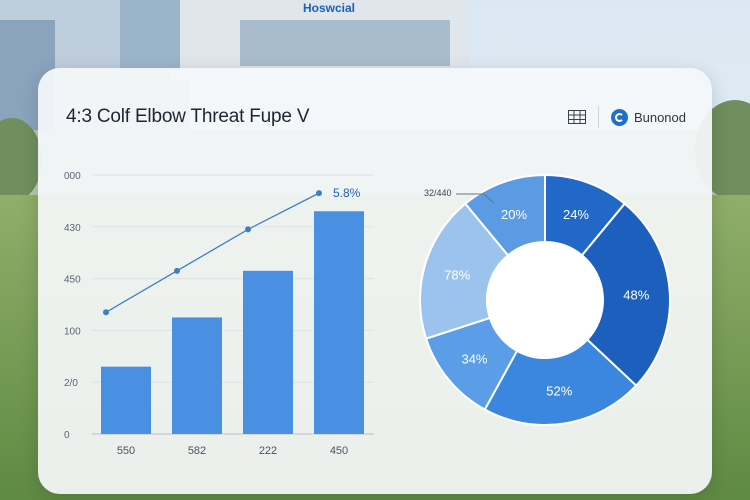 The width and height of the screenshot is (750, 500). What do you see at coordinates (329, 8) in the screenshot?
I see `building-sign: Hoswcial` at bounding box center [329, 8].